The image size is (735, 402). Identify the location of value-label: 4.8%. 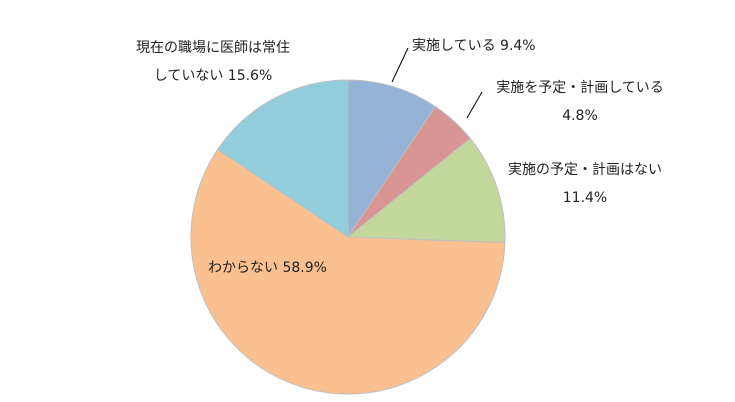
(580, 116).